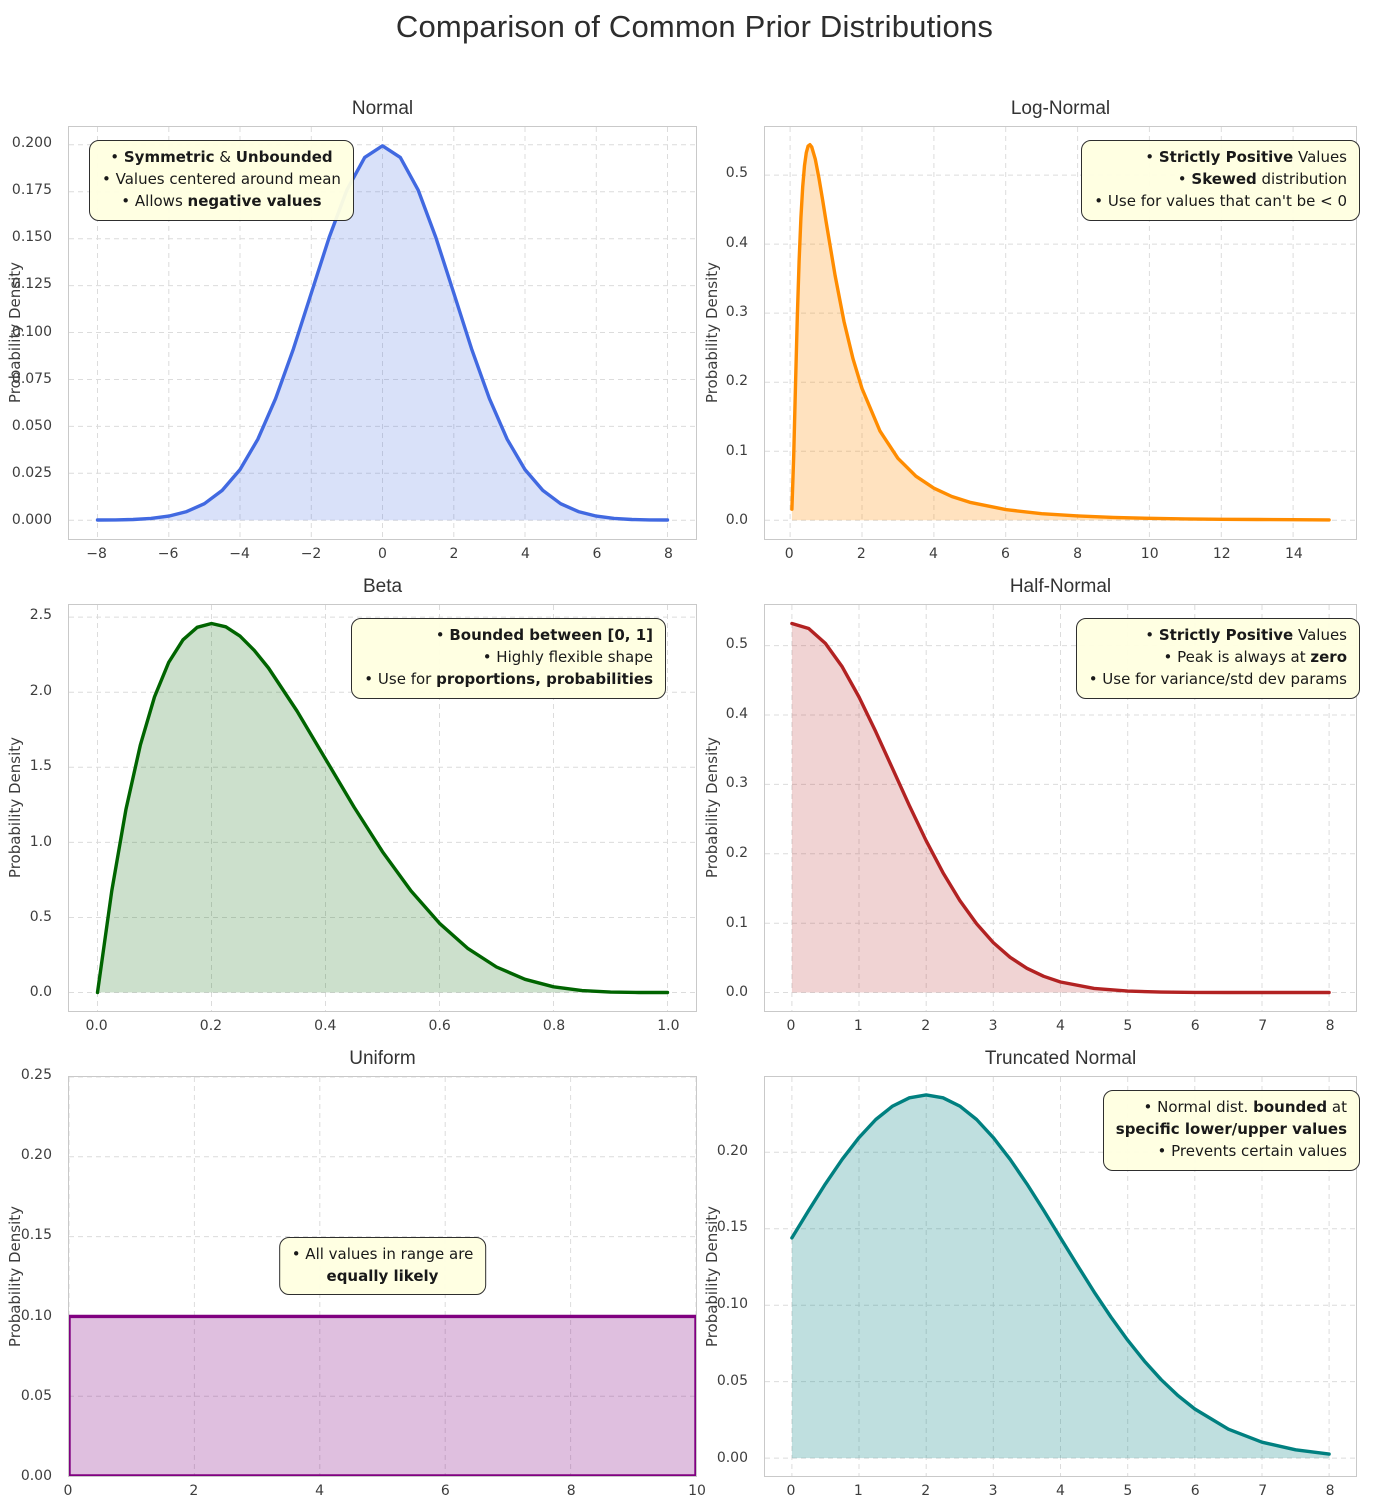  What do you see at coordinates (239, 554) in the screenshot?
I see `x-tick-label: −4` at bounding box center [239, 554].